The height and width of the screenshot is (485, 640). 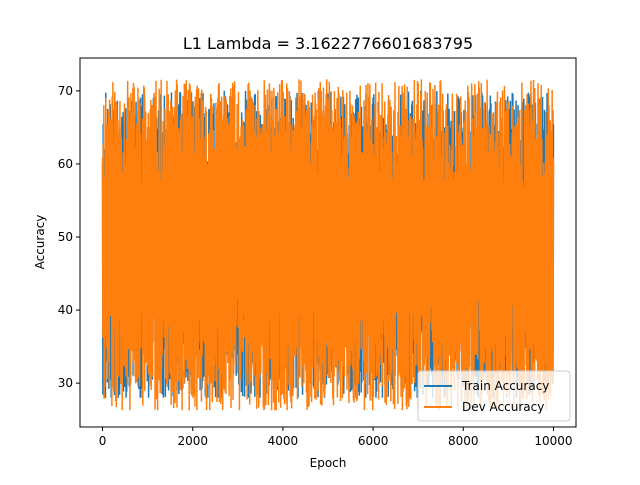 What do you see at coordinates (328, 43) in the screenshot?
I see `chart-title: L1 Lambda = 3.1622776601683795` at bounding box center [328, 43].